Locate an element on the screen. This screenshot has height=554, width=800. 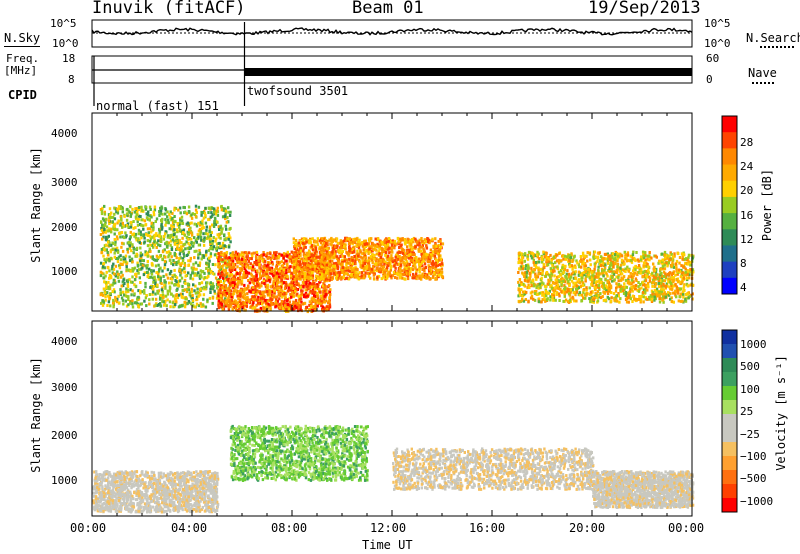
power-ytick-2000: 2000 is located at coordinates (64, 227).